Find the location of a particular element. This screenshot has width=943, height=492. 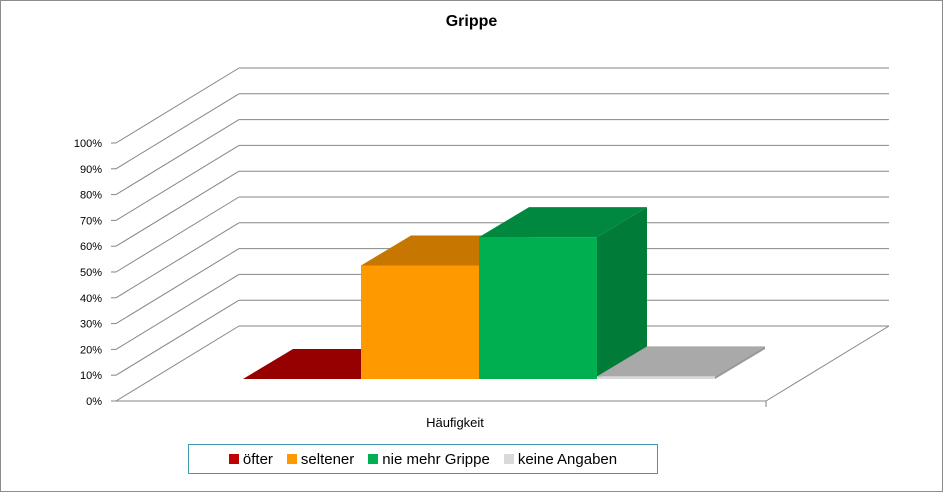

legend-item: keine Angaben is located at coordinates (560, 459).